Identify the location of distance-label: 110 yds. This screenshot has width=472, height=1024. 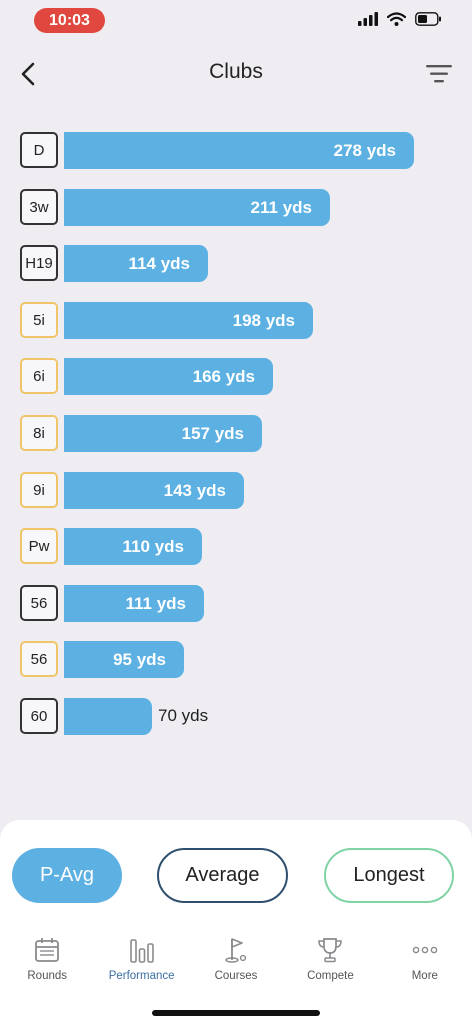
(153, 546).